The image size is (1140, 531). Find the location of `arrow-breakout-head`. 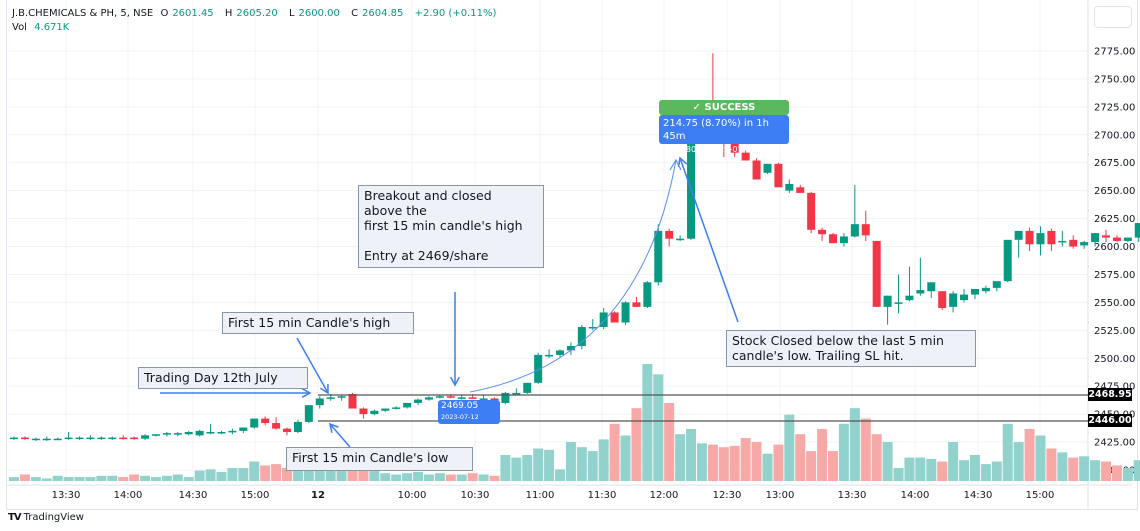

arrow-breakout-head is located at coordinates (455, 381).